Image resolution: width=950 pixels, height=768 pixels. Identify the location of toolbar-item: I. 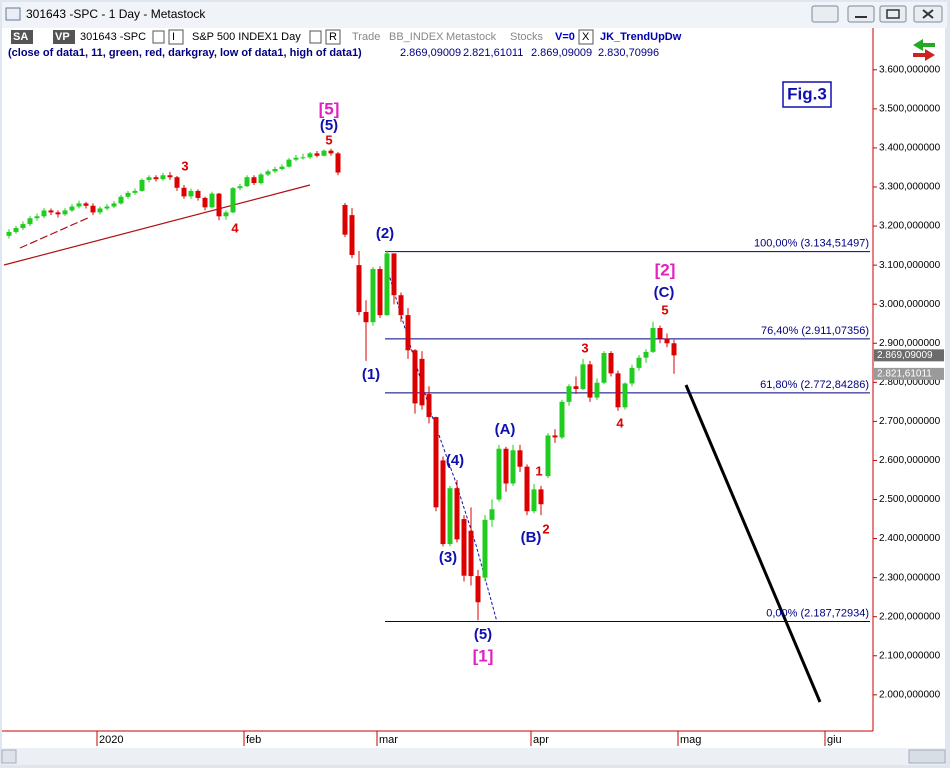
(173, 37).